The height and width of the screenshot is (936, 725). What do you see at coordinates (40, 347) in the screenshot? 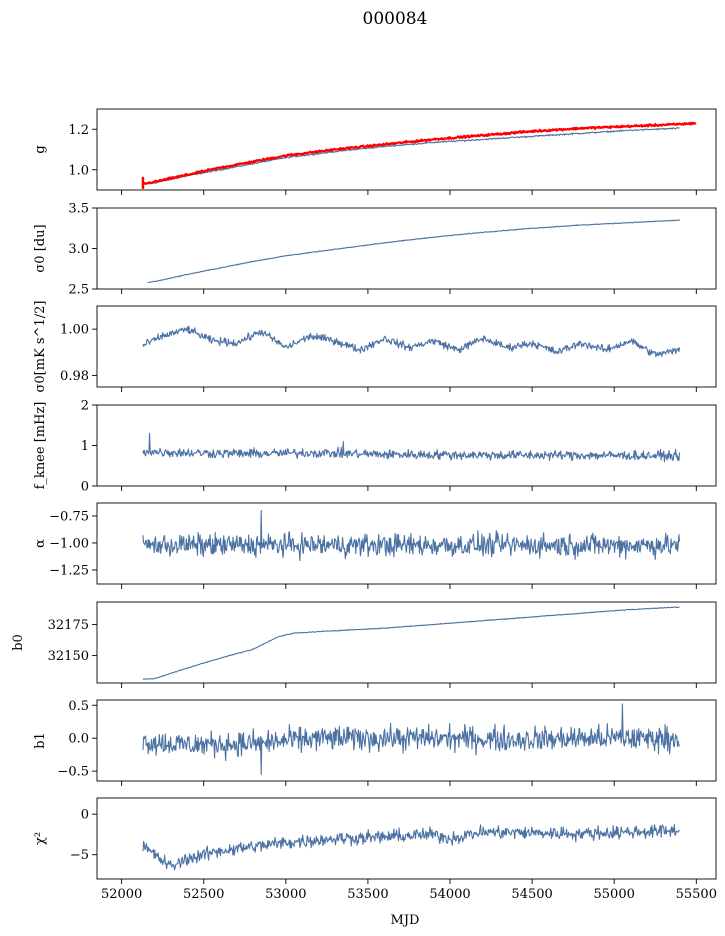
I see `y-axis-label: σ0[mK s^1/2]` at bounding box center [40, 347].